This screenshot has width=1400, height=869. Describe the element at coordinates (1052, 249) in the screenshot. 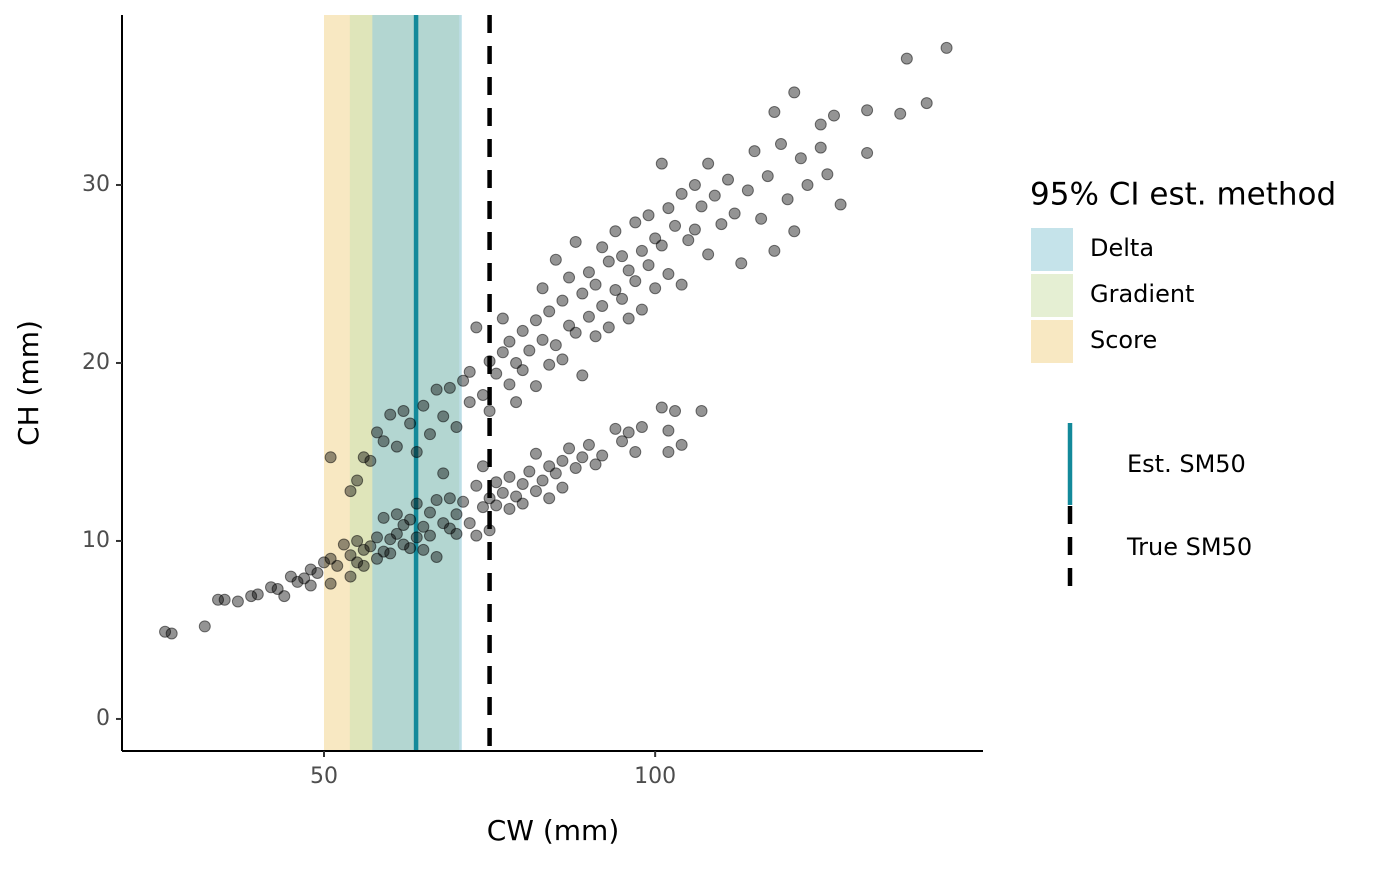

I see `legend-key` at that location.